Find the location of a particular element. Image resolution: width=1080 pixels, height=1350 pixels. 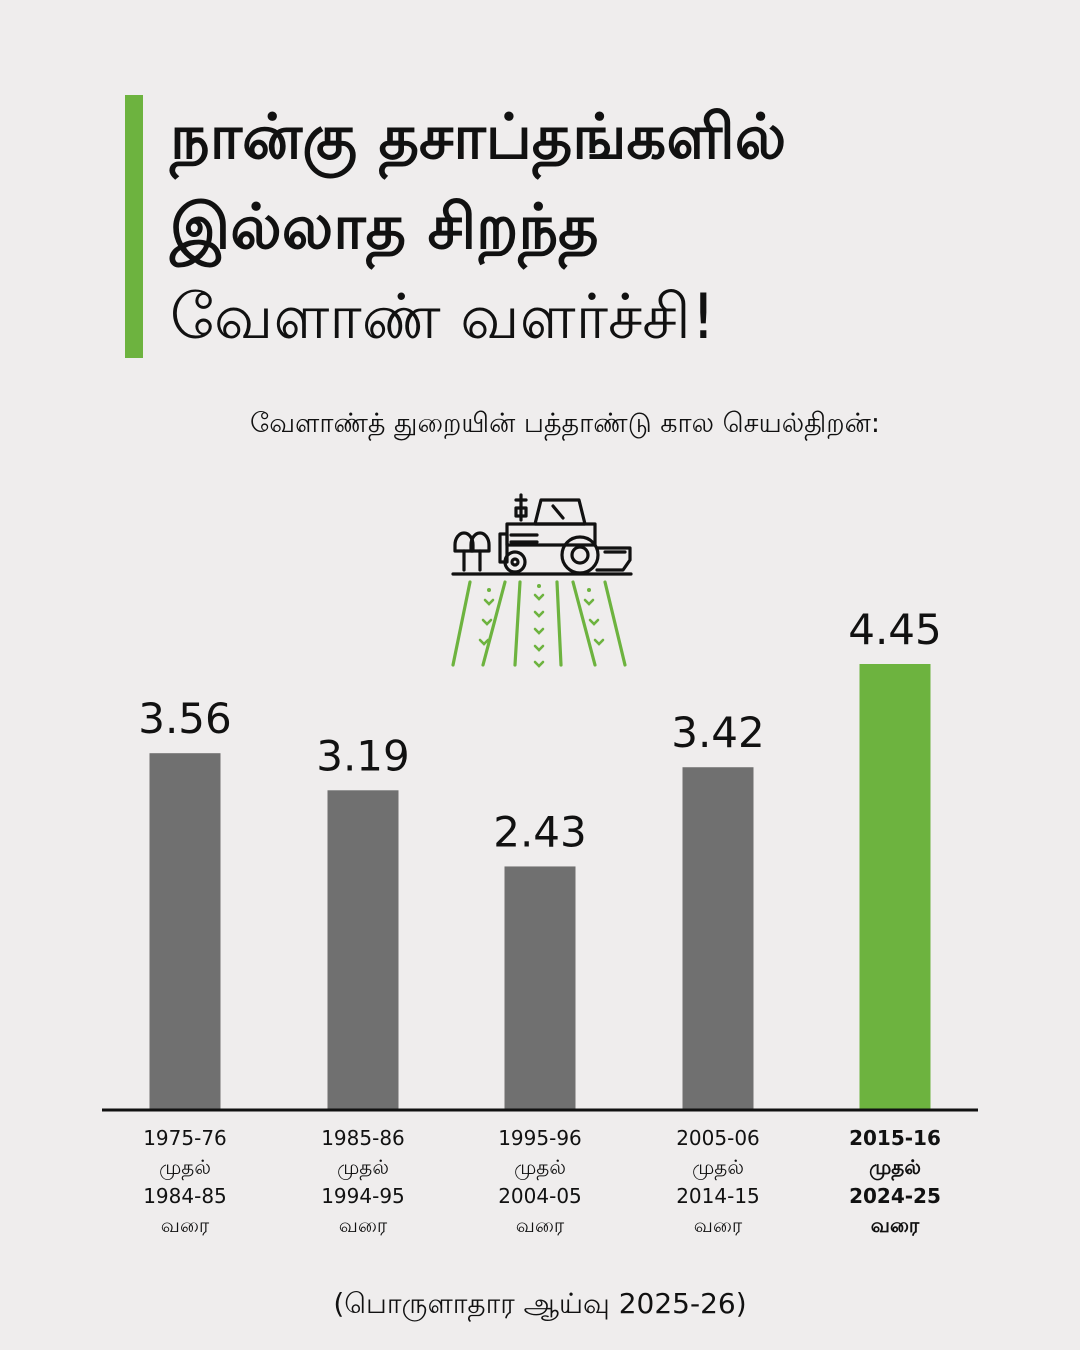

bar-value-label-3: 3.42 is located at coordinates (718, 732).